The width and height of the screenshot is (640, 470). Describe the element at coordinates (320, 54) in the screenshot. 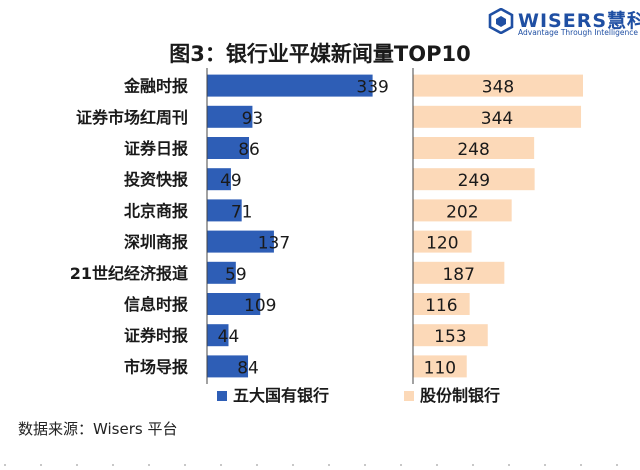

I see `chart-title: 图3：银行业平媒新闻量TOP10` at that location.